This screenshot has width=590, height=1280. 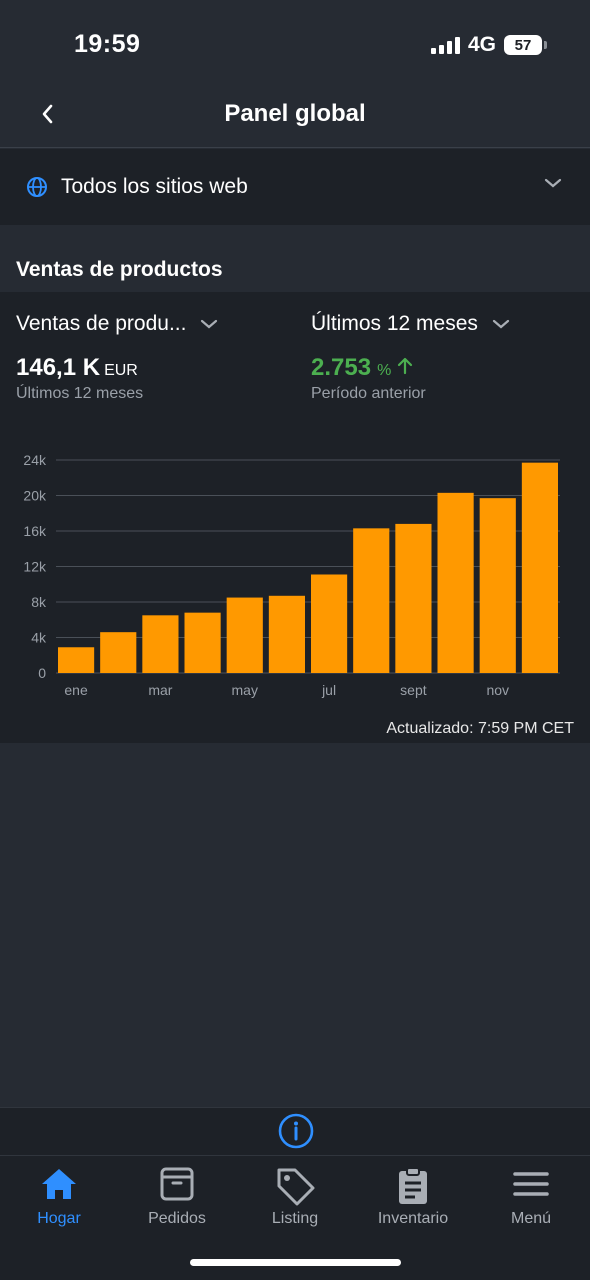 I want to click on y-tick-label: 20k, so click(x=35, y=496).